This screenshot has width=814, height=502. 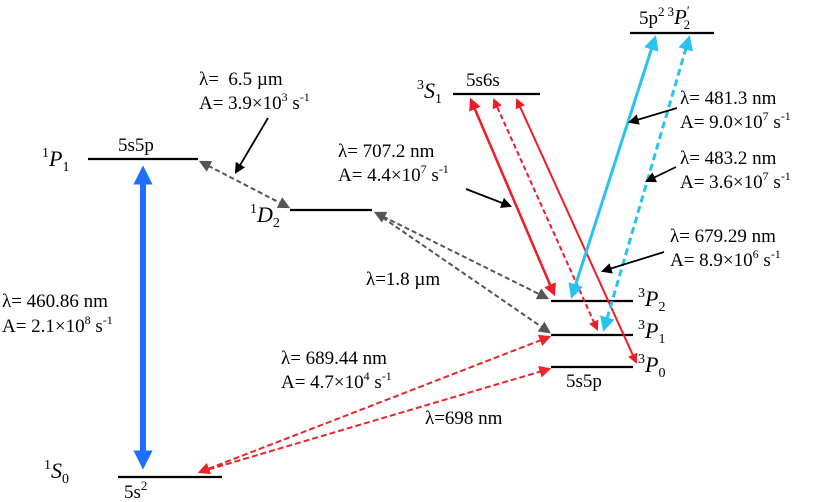 I want to click on label-3S1: 3S1, so click(x=429, y=92).